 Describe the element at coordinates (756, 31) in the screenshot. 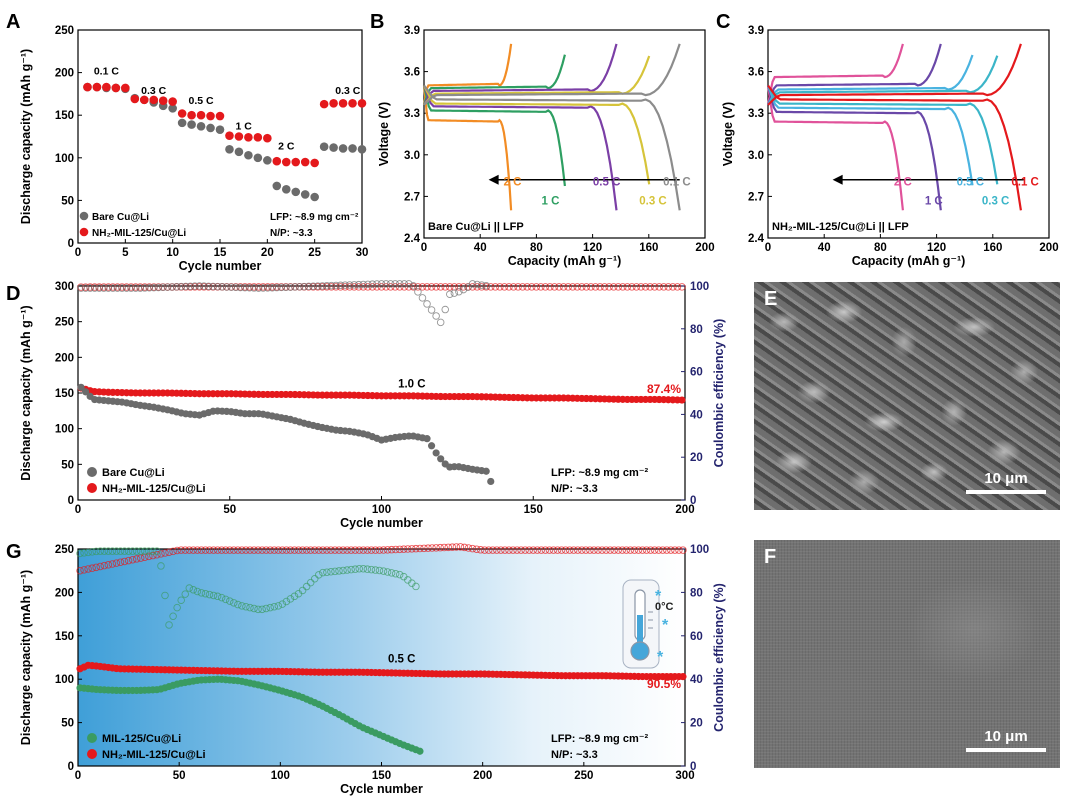

I see `y-tick-label: 3.9` at that location.